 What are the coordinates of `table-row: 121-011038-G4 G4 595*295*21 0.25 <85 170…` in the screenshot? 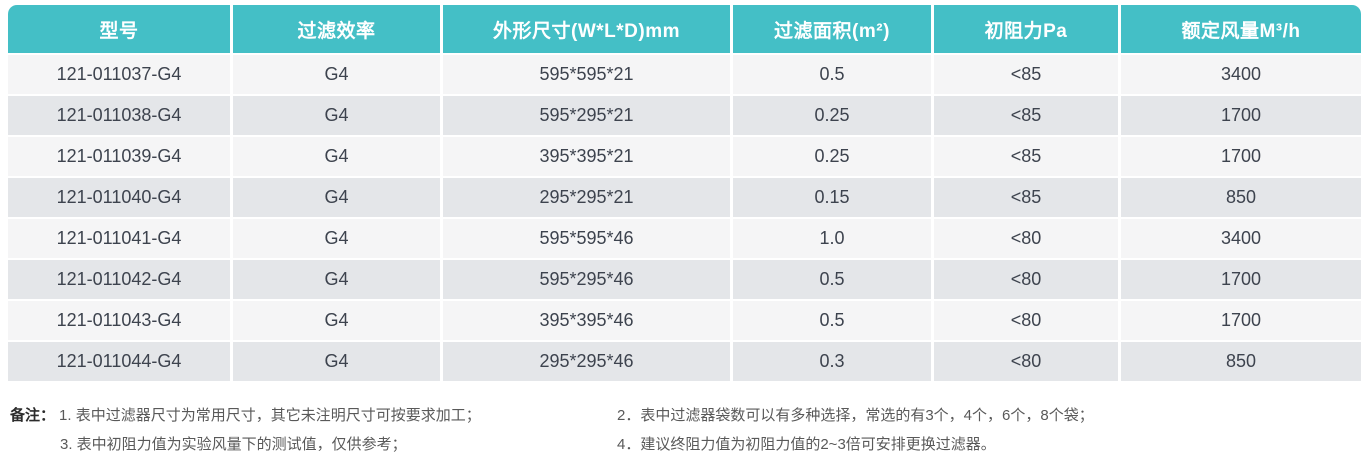 It's located at (684, 115).